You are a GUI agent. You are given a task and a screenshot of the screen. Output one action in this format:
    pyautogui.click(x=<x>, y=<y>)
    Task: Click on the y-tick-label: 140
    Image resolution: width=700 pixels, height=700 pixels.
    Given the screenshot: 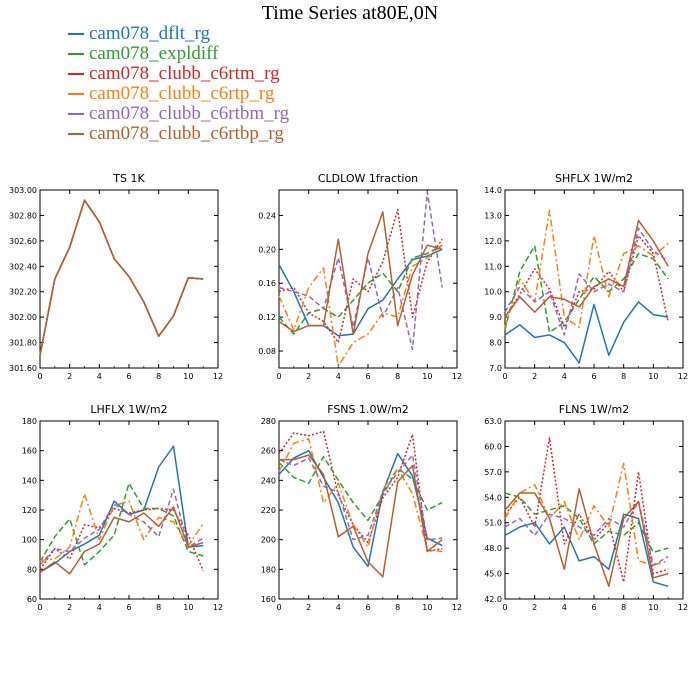 What is the action you would take?
    pyautogui.click(x=29, y=480)
    